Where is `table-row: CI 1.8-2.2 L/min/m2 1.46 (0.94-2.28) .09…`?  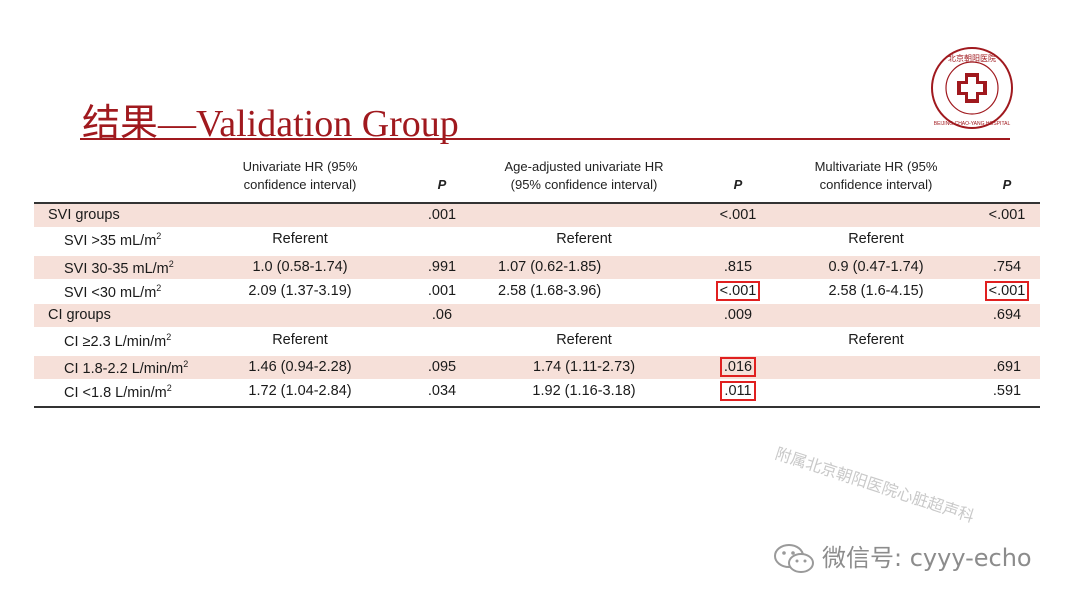
table-row: CI 1.8-2.2 L/min/m2 1.46 (0.94-2.28) .09… is located at coordinates (537, 367).